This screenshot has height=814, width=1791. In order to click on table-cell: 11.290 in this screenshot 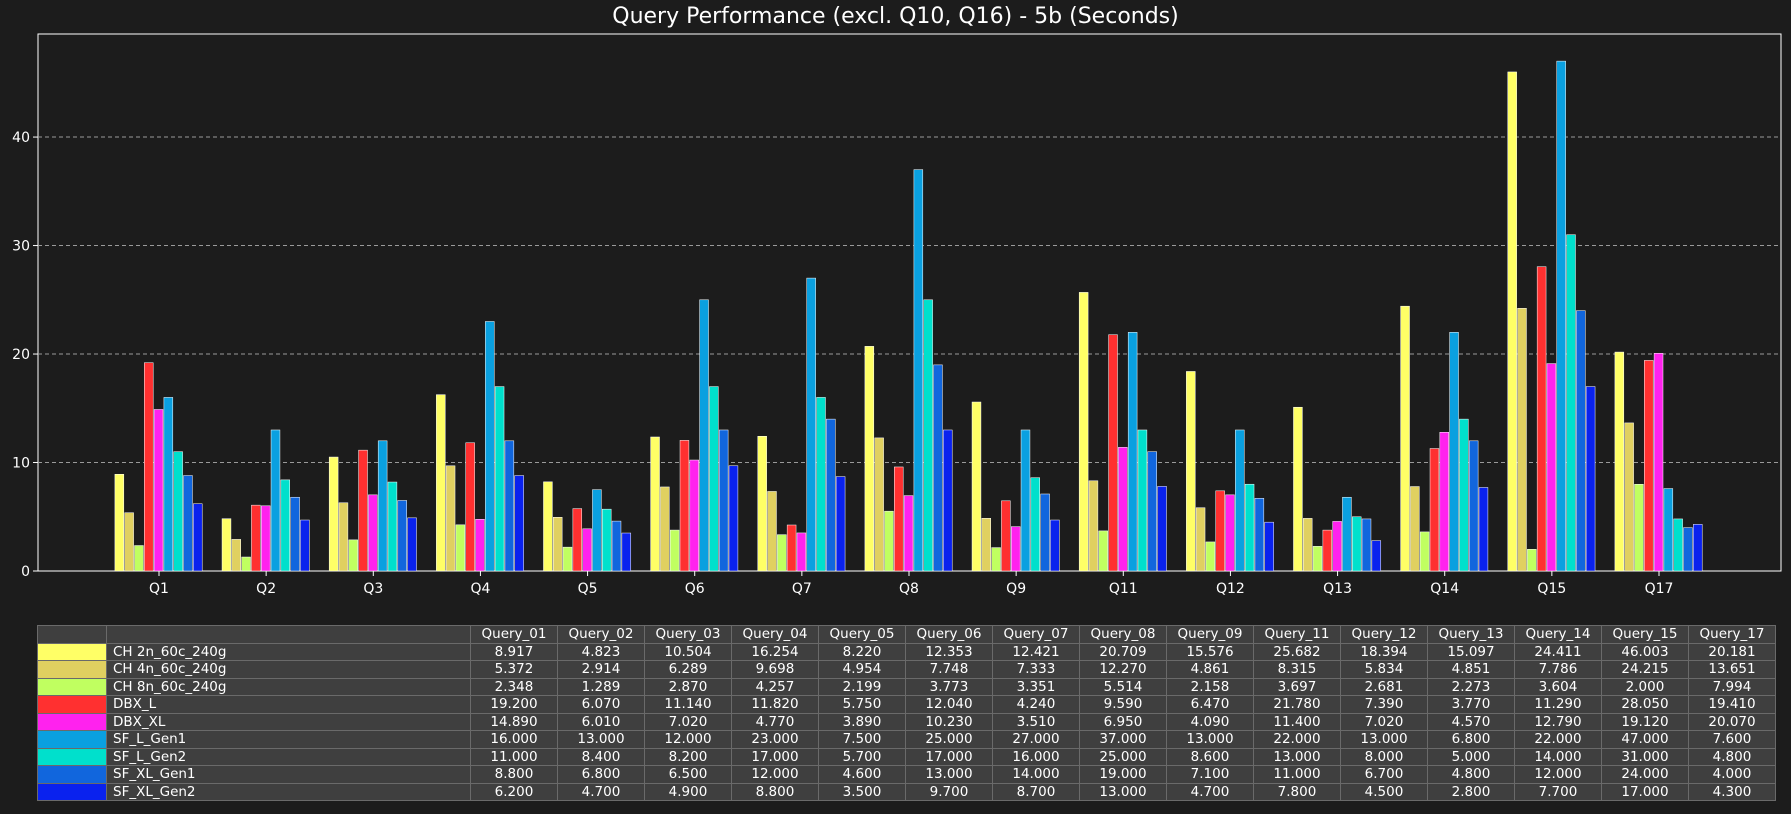, I will do `click(1558, 704)`.